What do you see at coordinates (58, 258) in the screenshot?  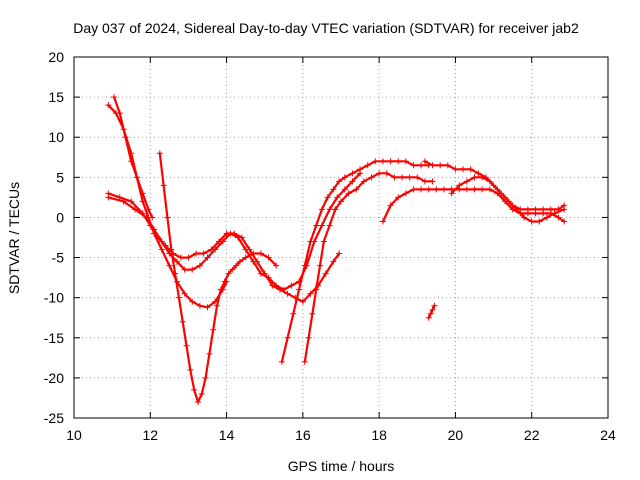 I see `y-tick-label: -5` at bounding box center [58, 258].